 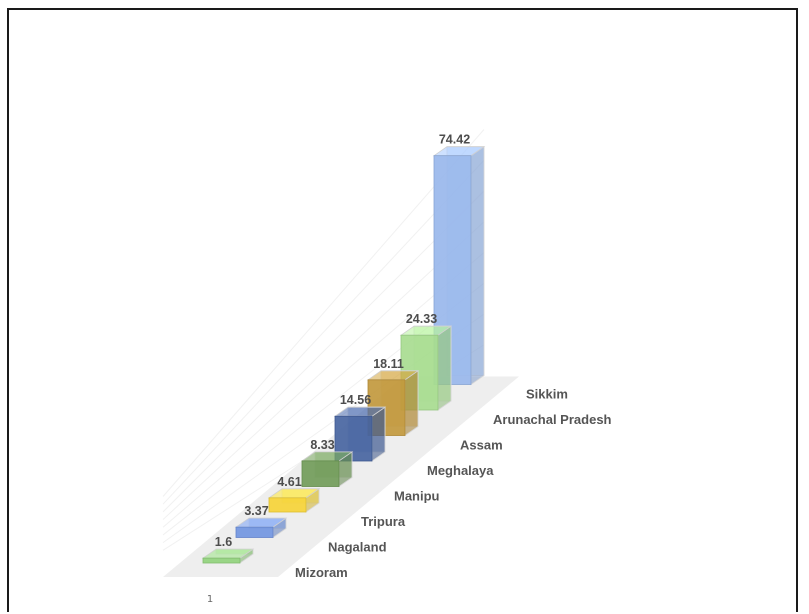 What do you see at coordinates (454, 140) in the screenshot?
I see `value-label: 74.42` at bounding box center [454, 140].